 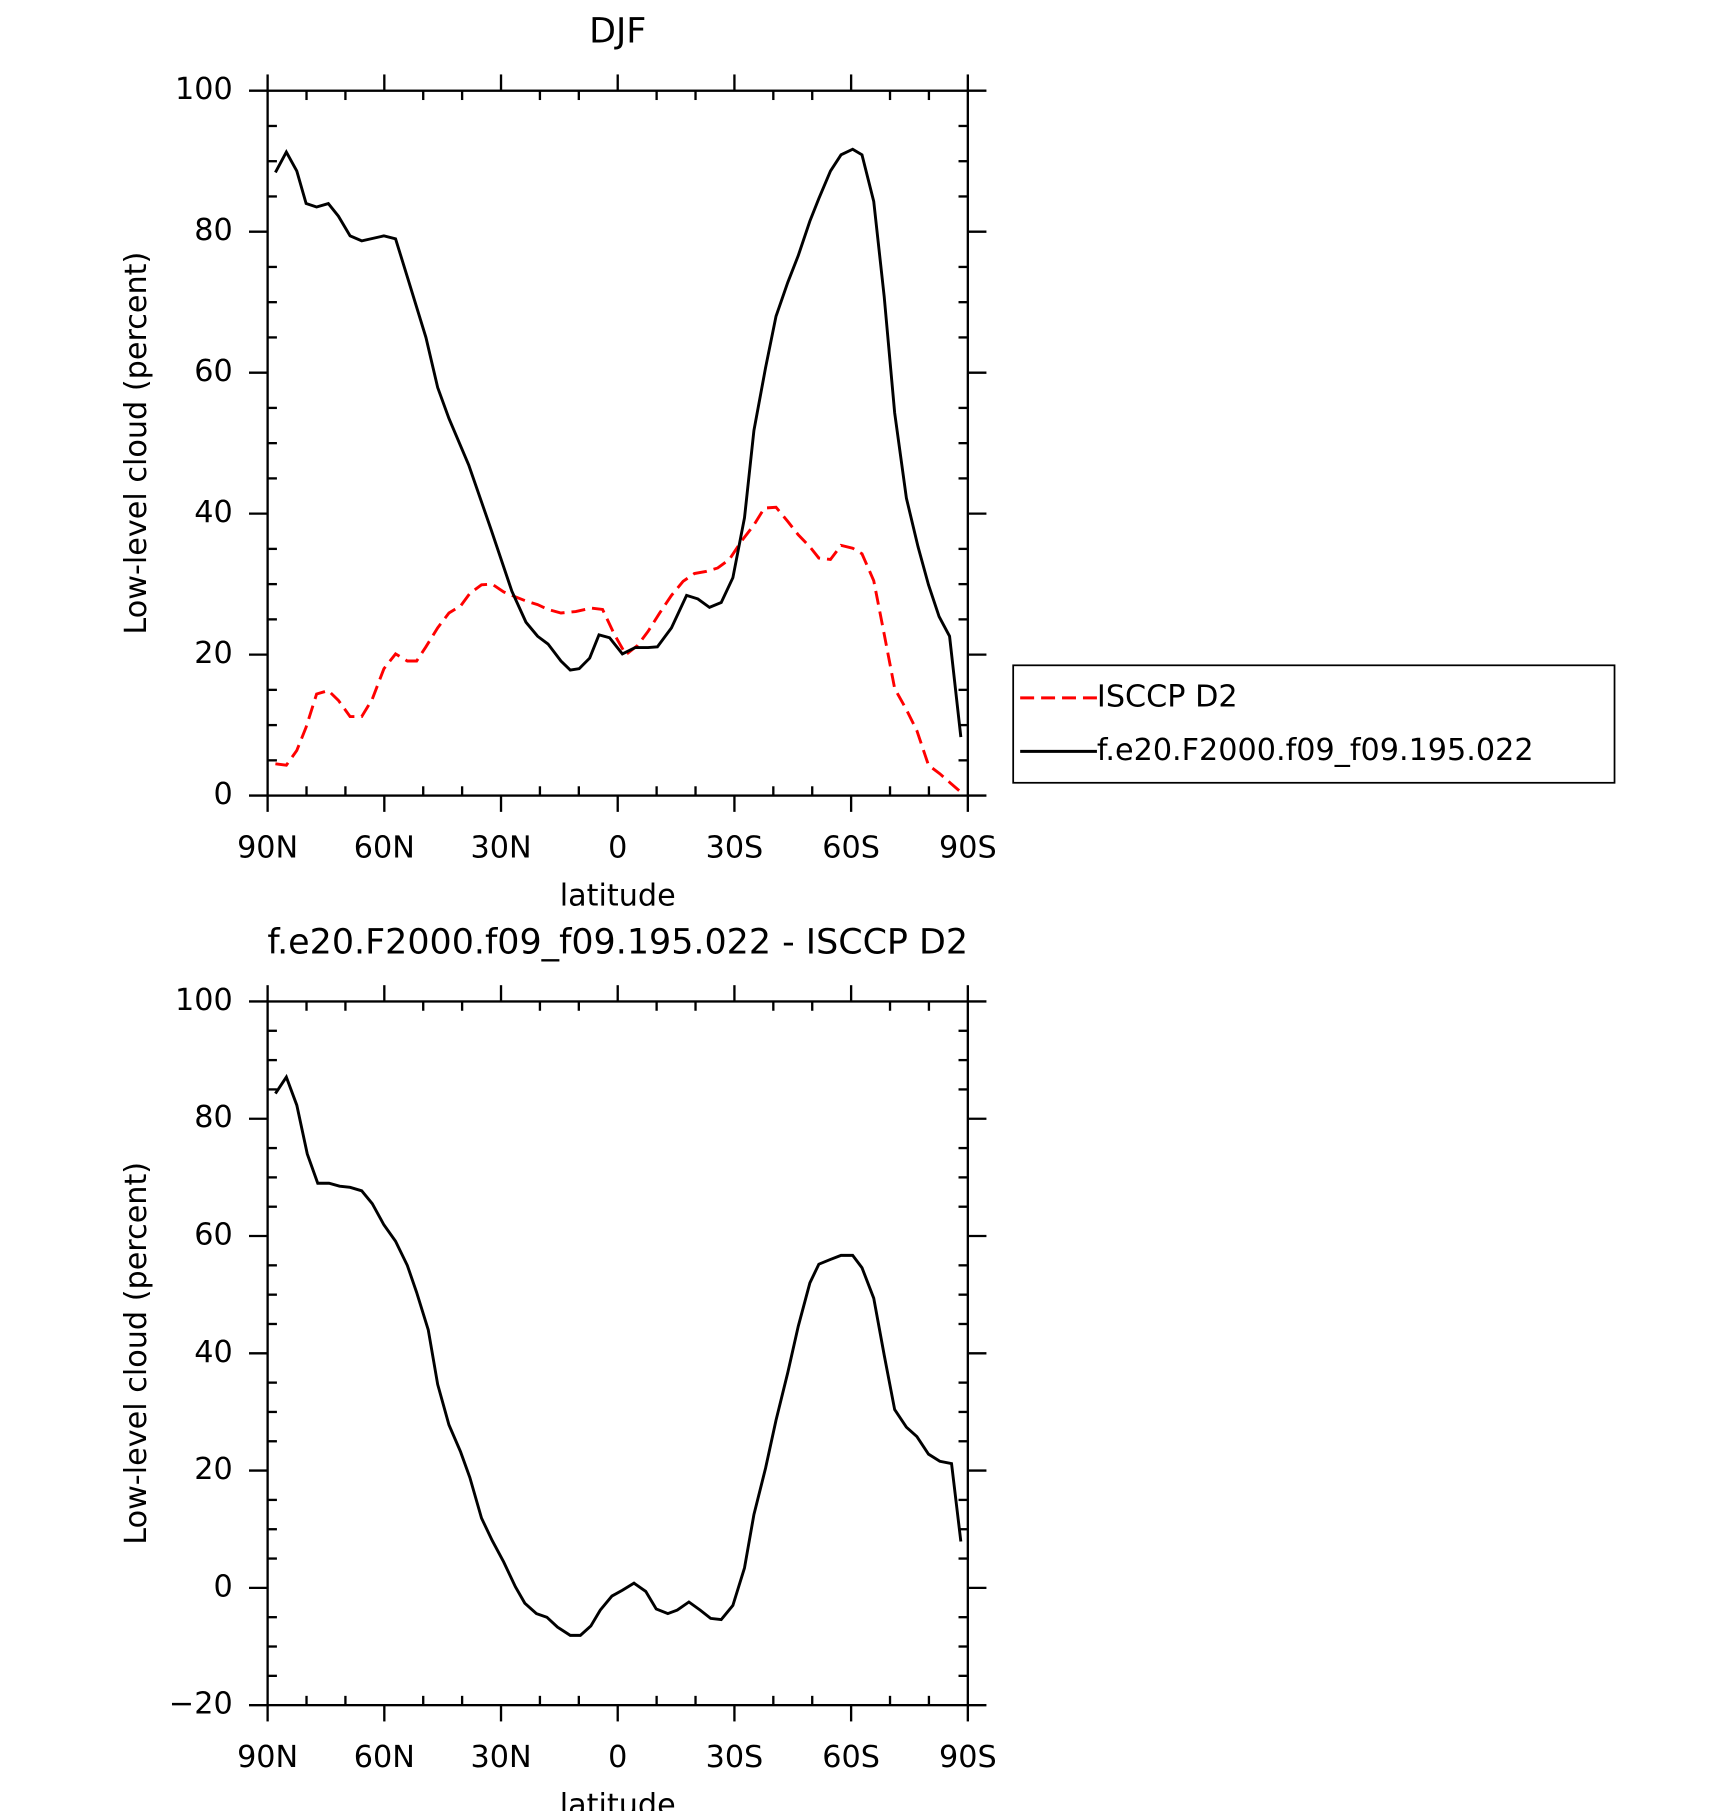 What do you see at coordinates (617, 942) in the screenshot?
I see `chart-title: f.e20.F2000.f09_f09.195.022 - ISCCP D2` at bounding box center [617, 942].